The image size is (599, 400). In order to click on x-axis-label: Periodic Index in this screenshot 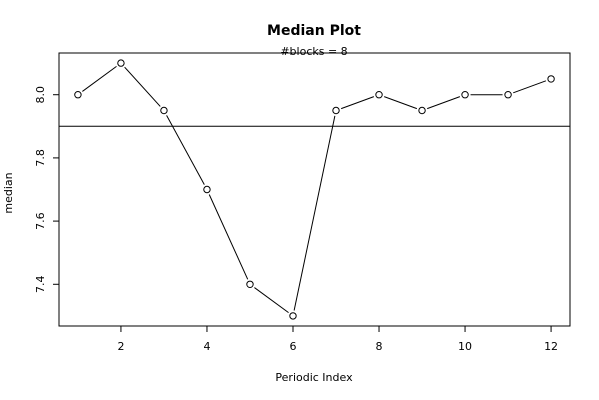, I will do `click(314, 377)`.